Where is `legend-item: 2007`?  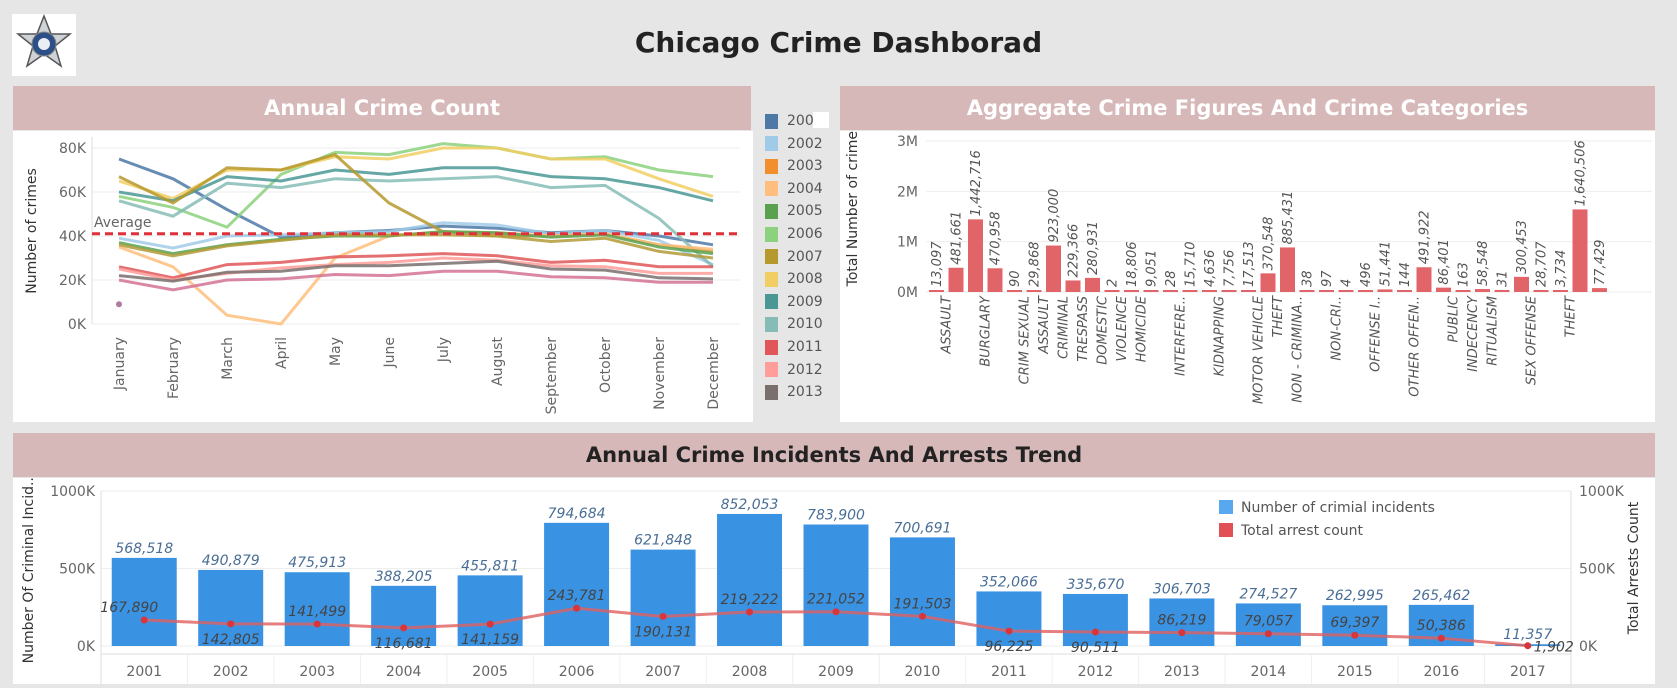 legend-item: 2007 is located at coordinates (794, 257).